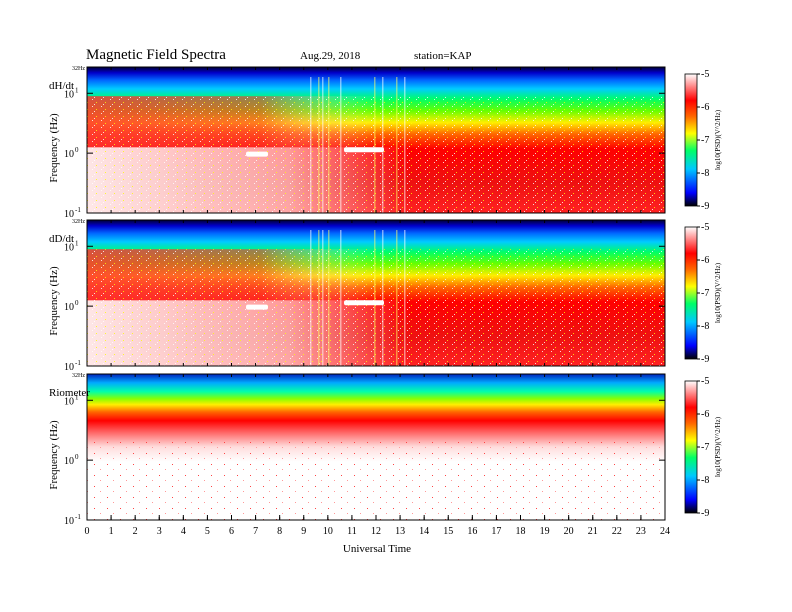 Image resolution: width=792 pixels, height=612 pixels. What do you see at coordinates (159, 531) in the screenshot?
I see `x-tick-label: 3` at bounding box center [159, 531].